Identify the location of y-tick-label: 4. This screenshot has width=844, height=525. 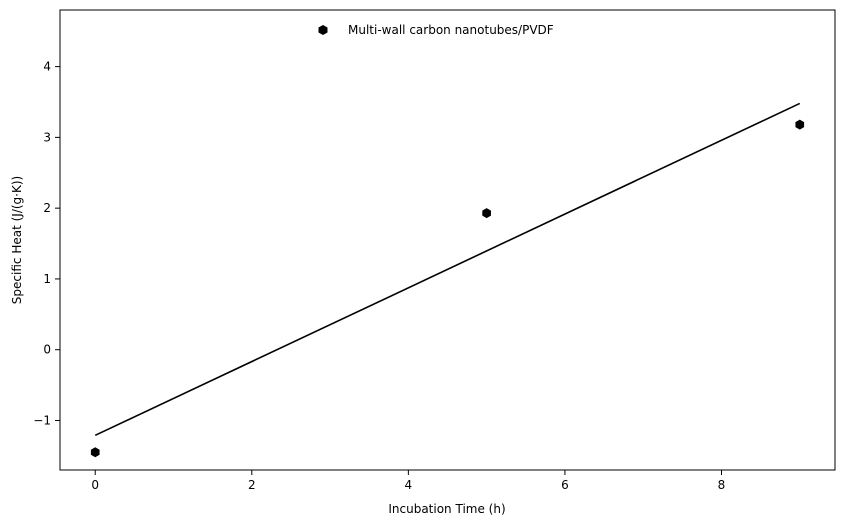
(47, 67).